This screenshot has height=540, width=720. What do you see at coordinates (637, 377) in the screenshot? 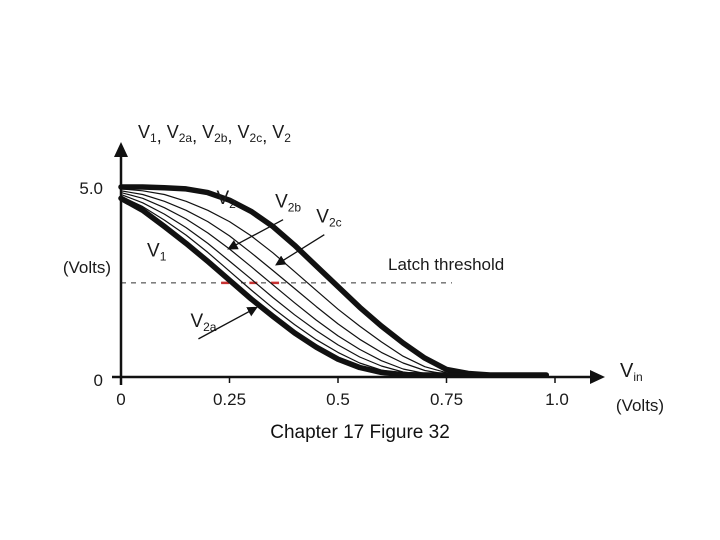
I see `x-axis-label-sub: in` at bounding box center [637, 377].